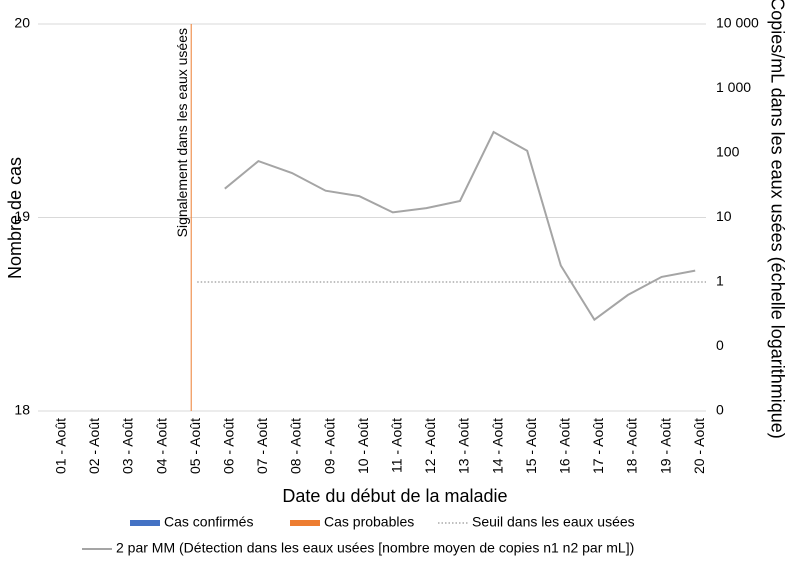  What do you see at coordinates (737, 23) in the screenshot?
I see `y2-tick-label: 10 000` at bounding box center [737, 23].